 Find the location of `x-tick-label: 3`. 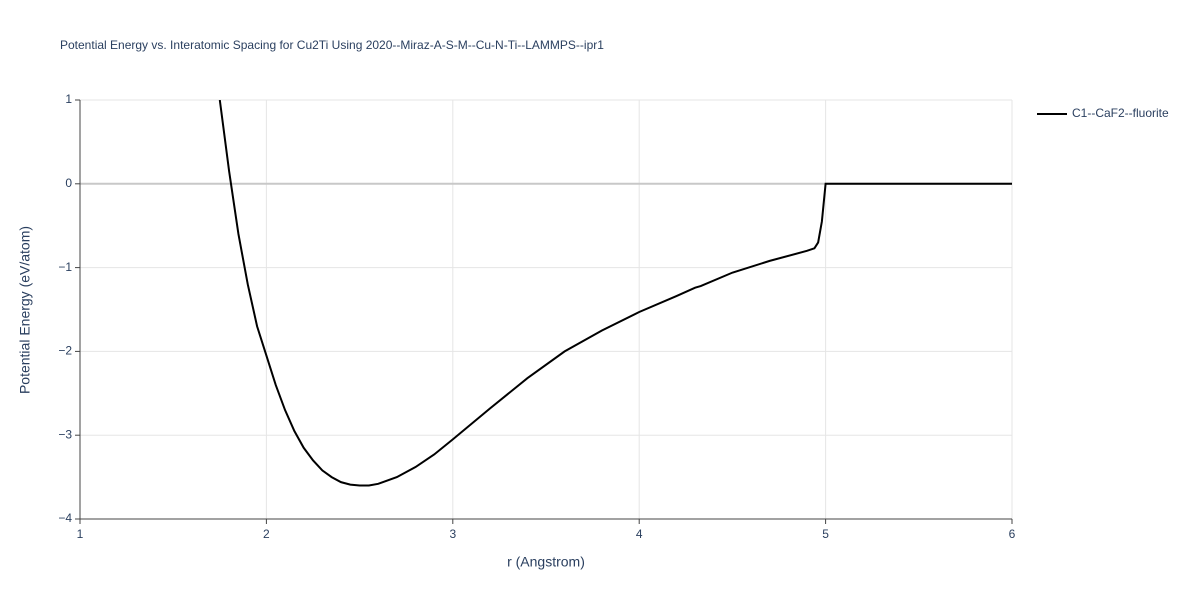

x-tick-label: 3 is located at coordinates (452, 534).